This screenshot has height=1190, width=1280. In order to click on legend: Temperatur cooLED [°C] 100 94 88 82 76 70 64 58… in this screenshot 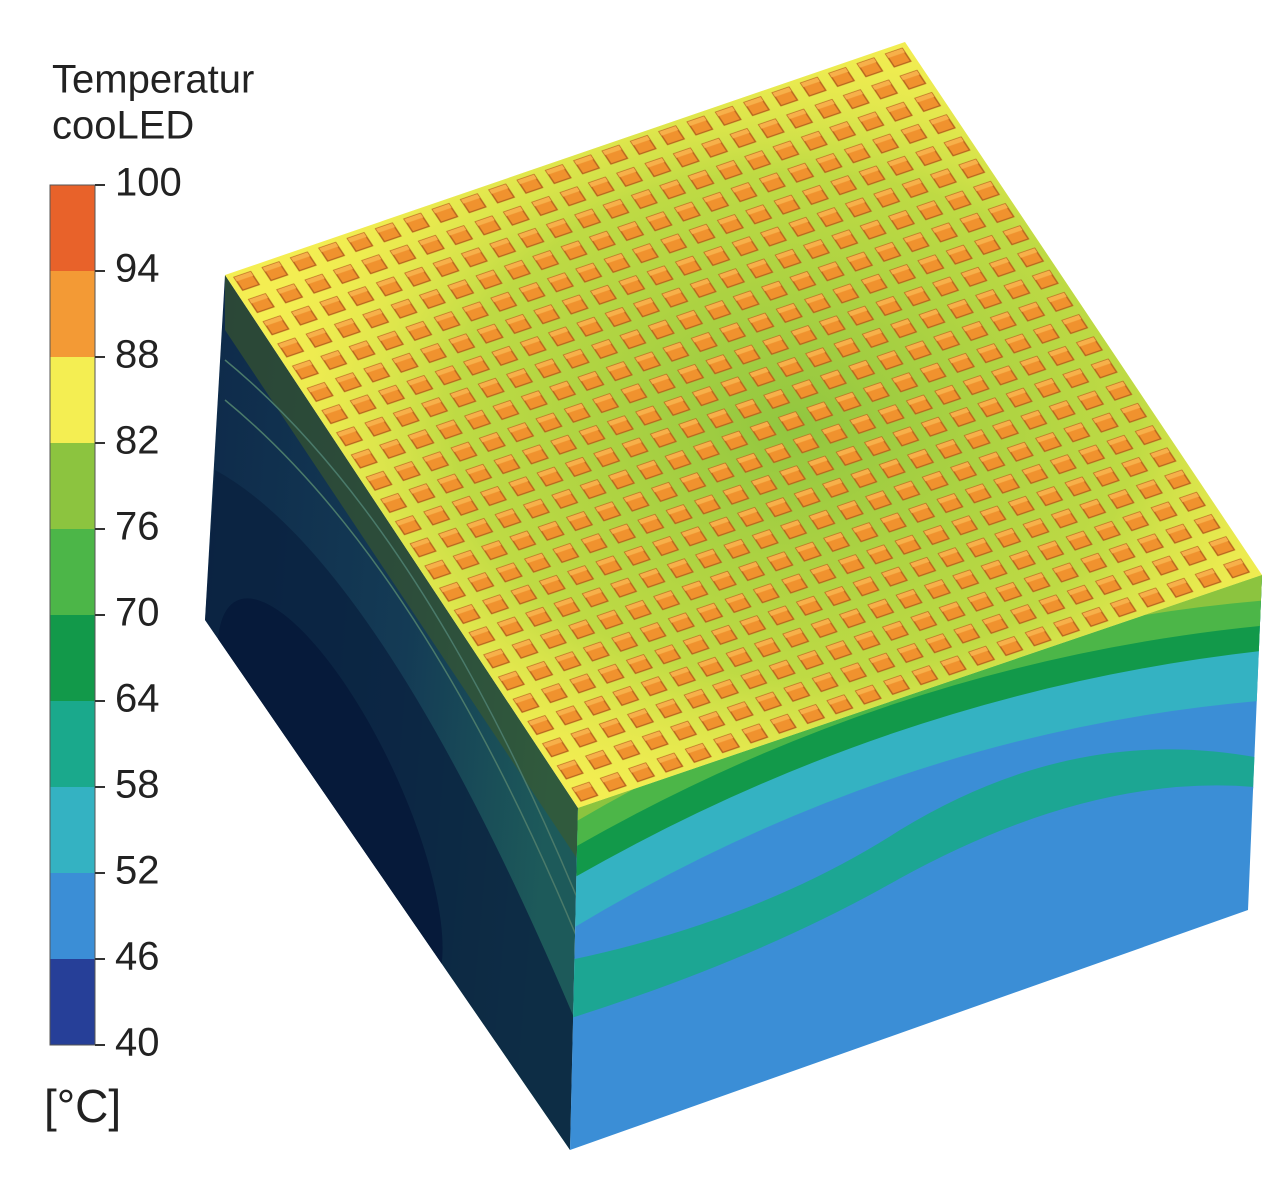, I will do `click(149, 595)`.